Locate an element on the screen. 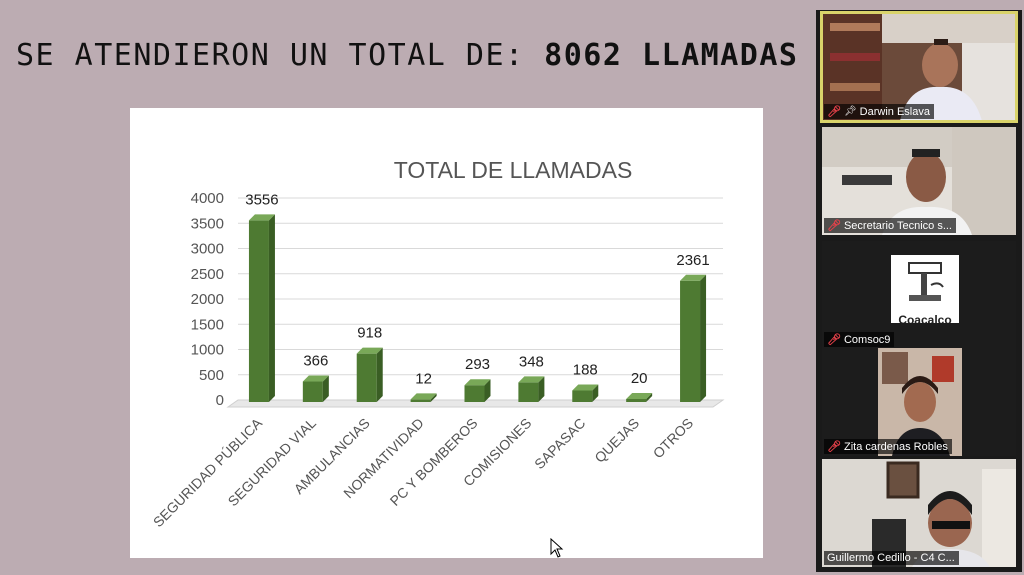 Image resolution: width=1024 pixels, height=575 pixels. data-label: 188 is located at coordinates (585, 370).